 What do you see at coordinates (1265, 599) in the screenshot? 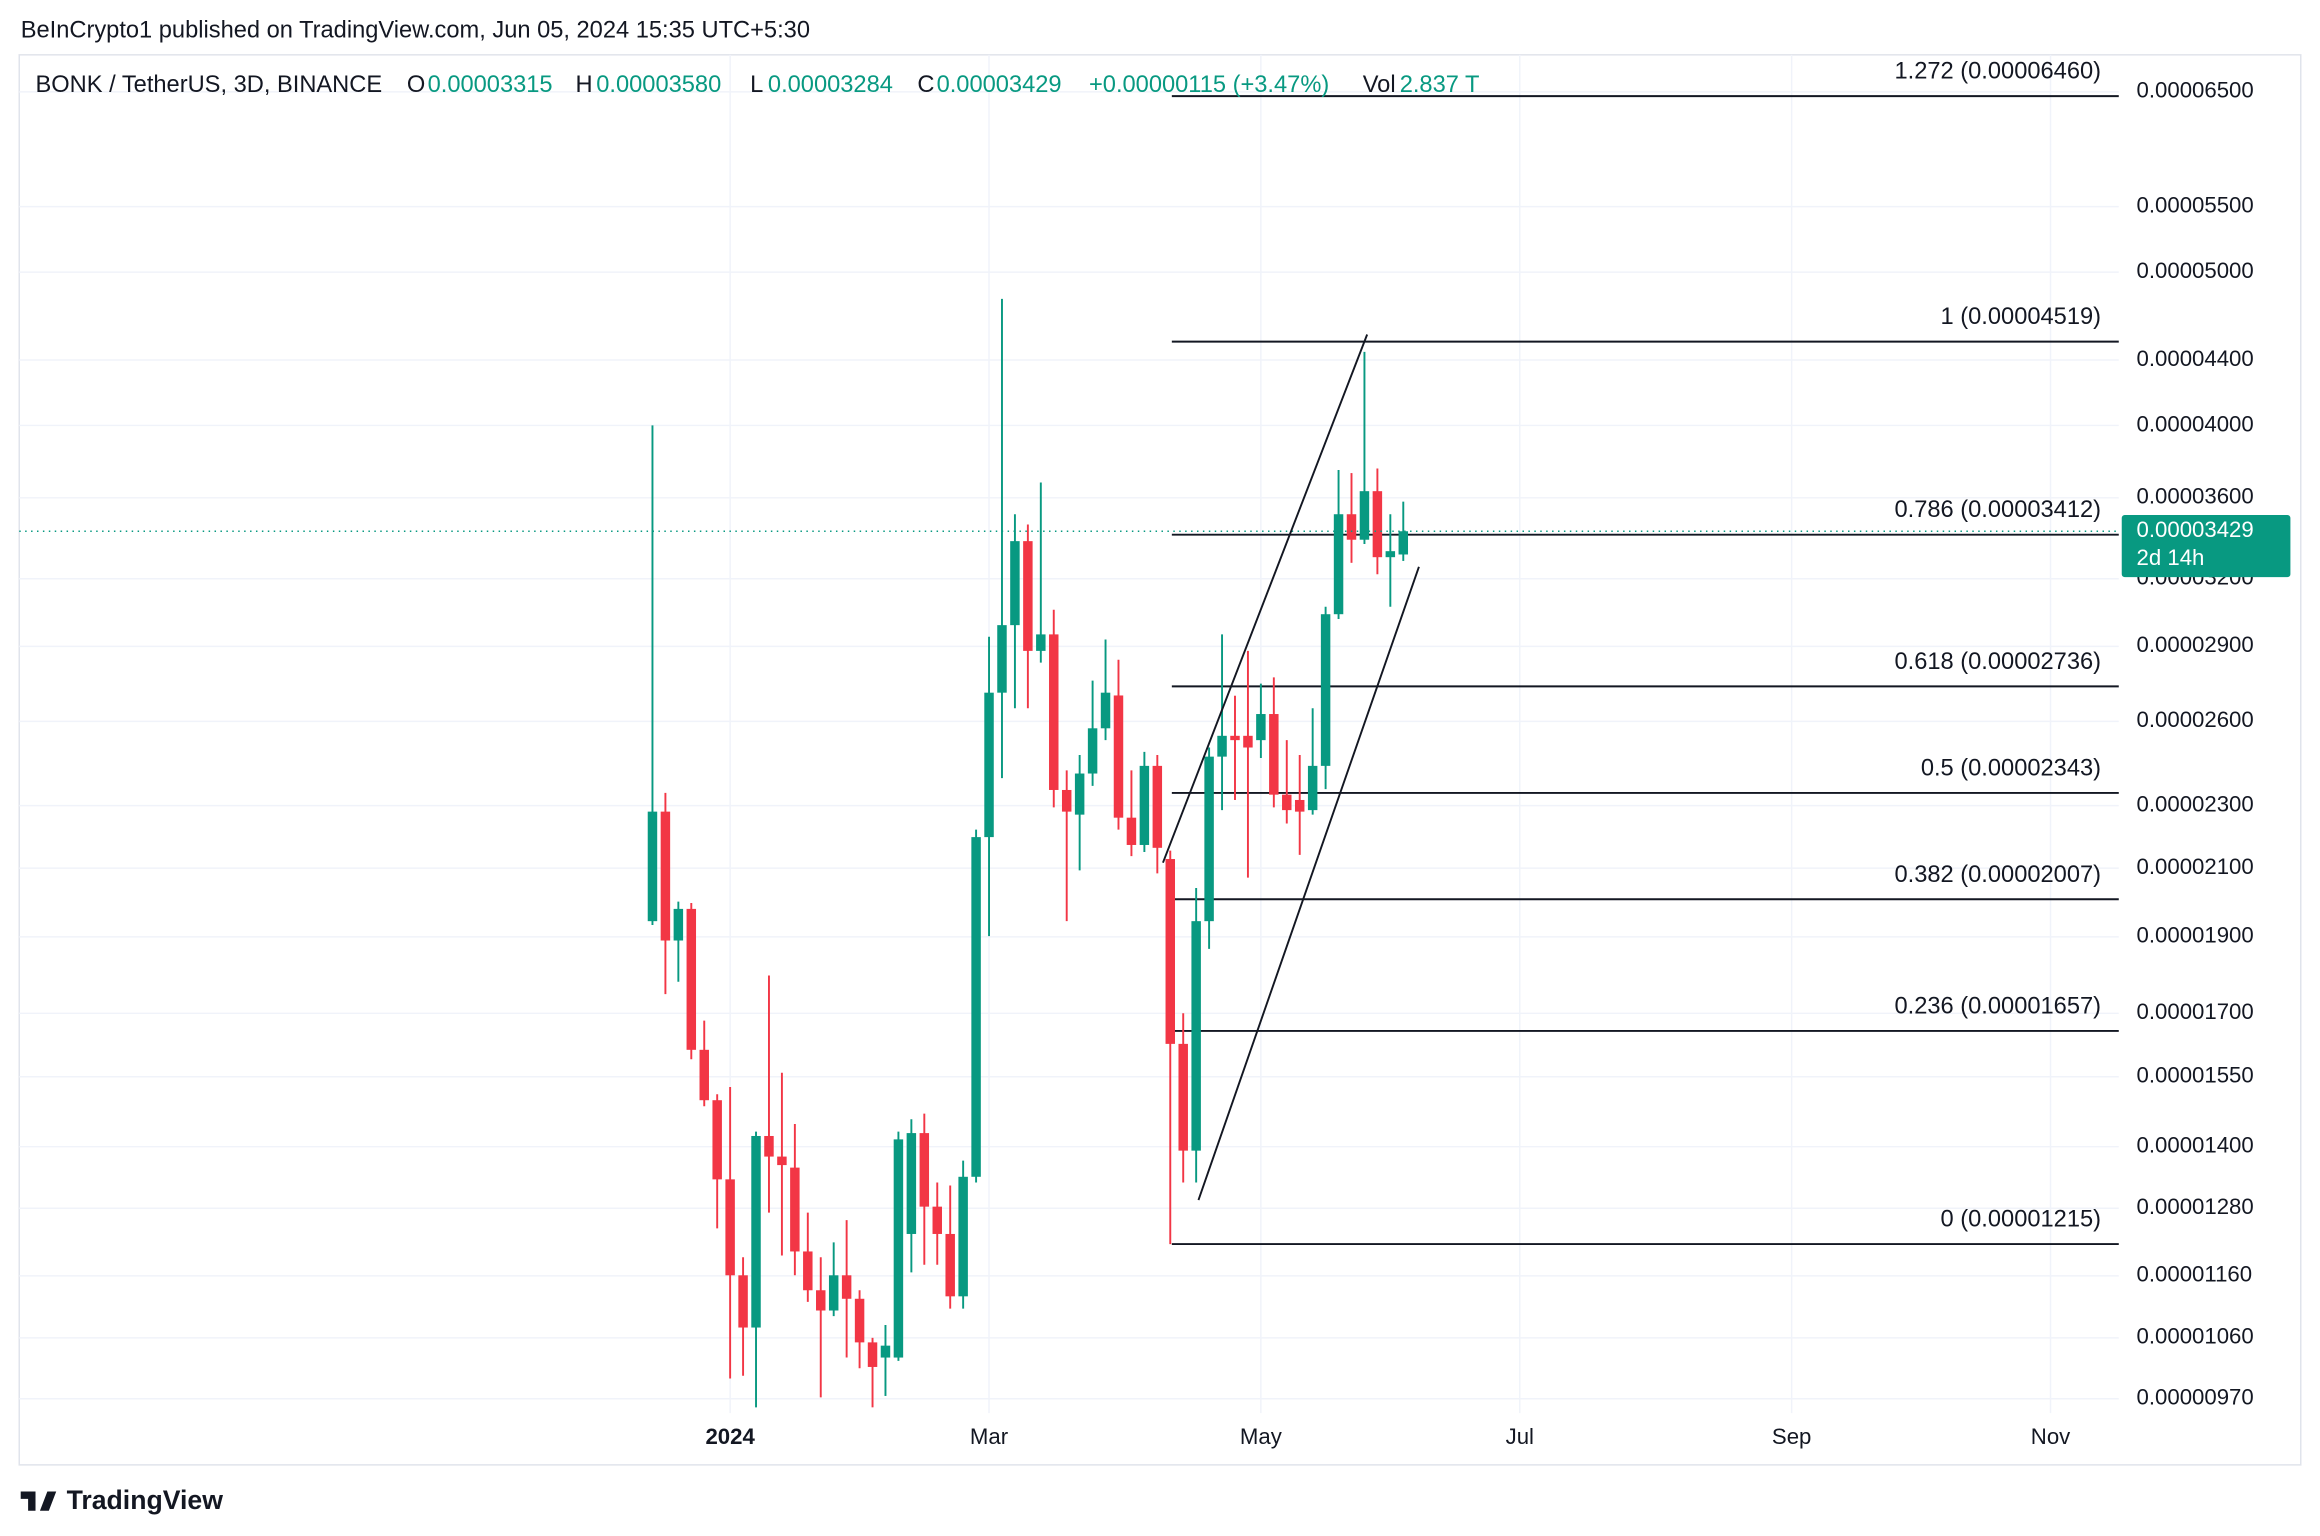
I see `trend-line` at bounding box center [1265, 599].